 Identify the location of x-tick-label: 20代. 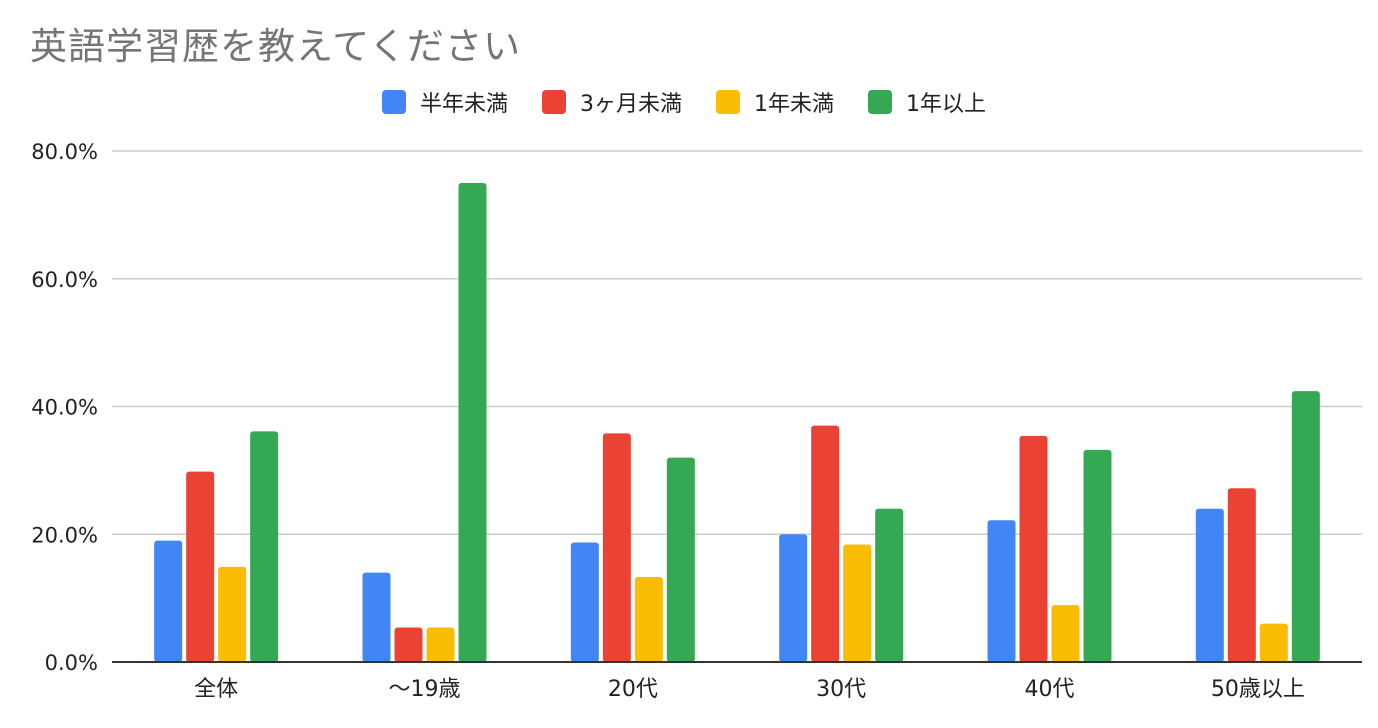
(633, 689).